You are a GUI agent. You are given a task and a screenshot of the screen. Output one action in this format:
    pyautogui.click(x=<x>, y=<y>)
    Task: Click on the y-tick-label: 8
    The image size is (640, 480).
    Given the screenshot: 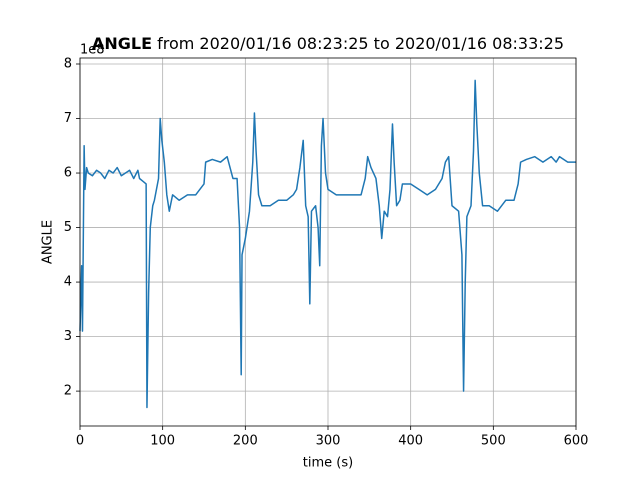 What is the action you would take?
    pyautogui.click(x=68, y=63)
    